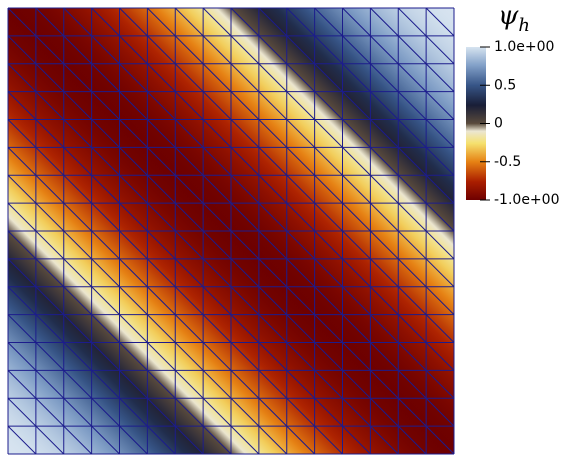 The image size is (566, 464). I want to click on title-subscript: h, so click(524, 25).